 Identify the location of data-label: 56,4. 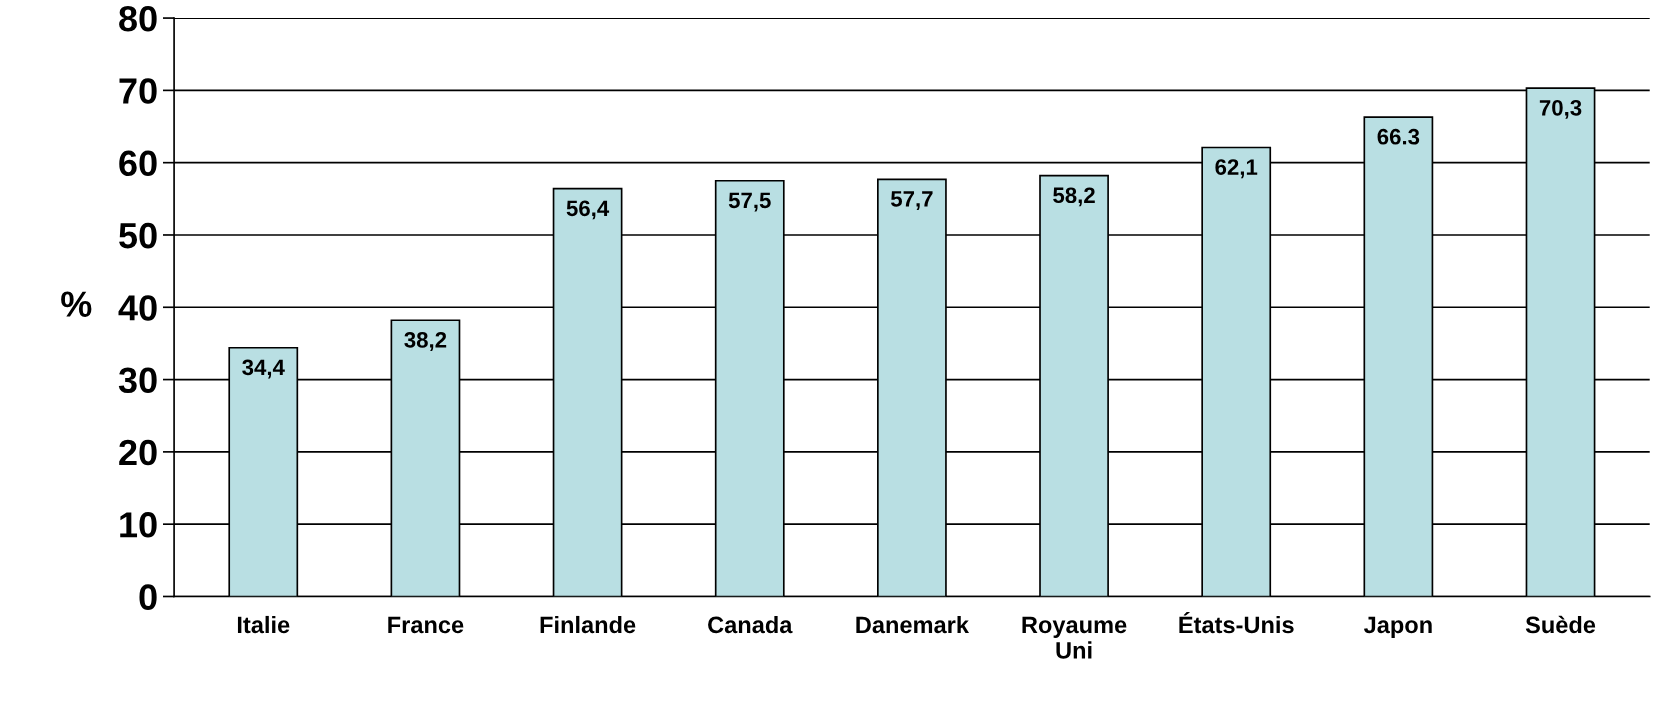
(588, 210).